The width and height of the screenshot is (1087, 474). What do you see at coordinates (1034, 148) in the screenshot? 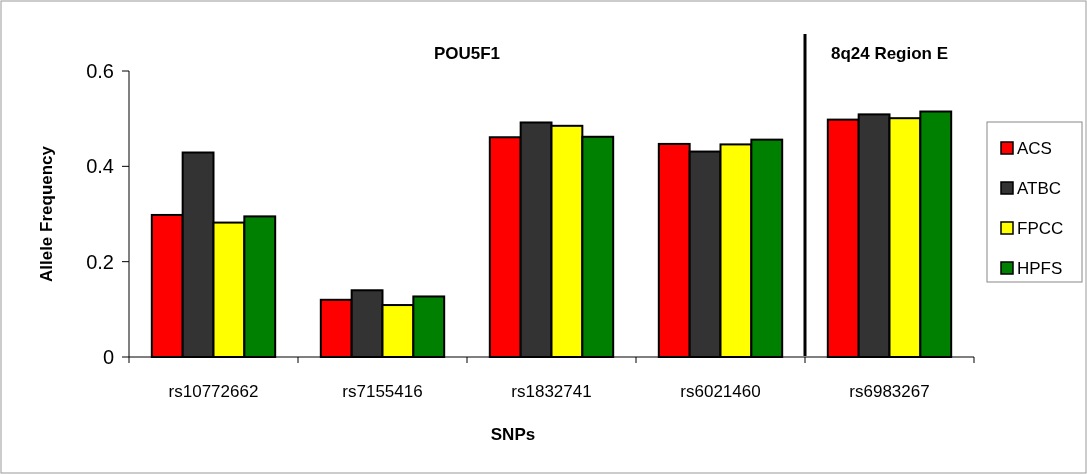
I see `legend-label: ACS` at bounding box center [1034, 148].